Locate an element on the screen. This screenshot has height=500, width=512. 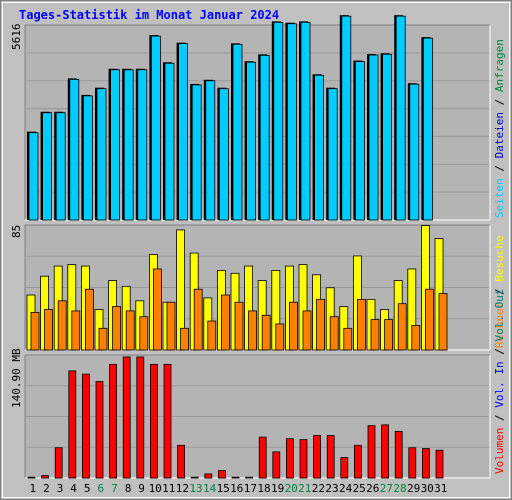
x-tick-label: 17 is located at coordinates (250, 488).